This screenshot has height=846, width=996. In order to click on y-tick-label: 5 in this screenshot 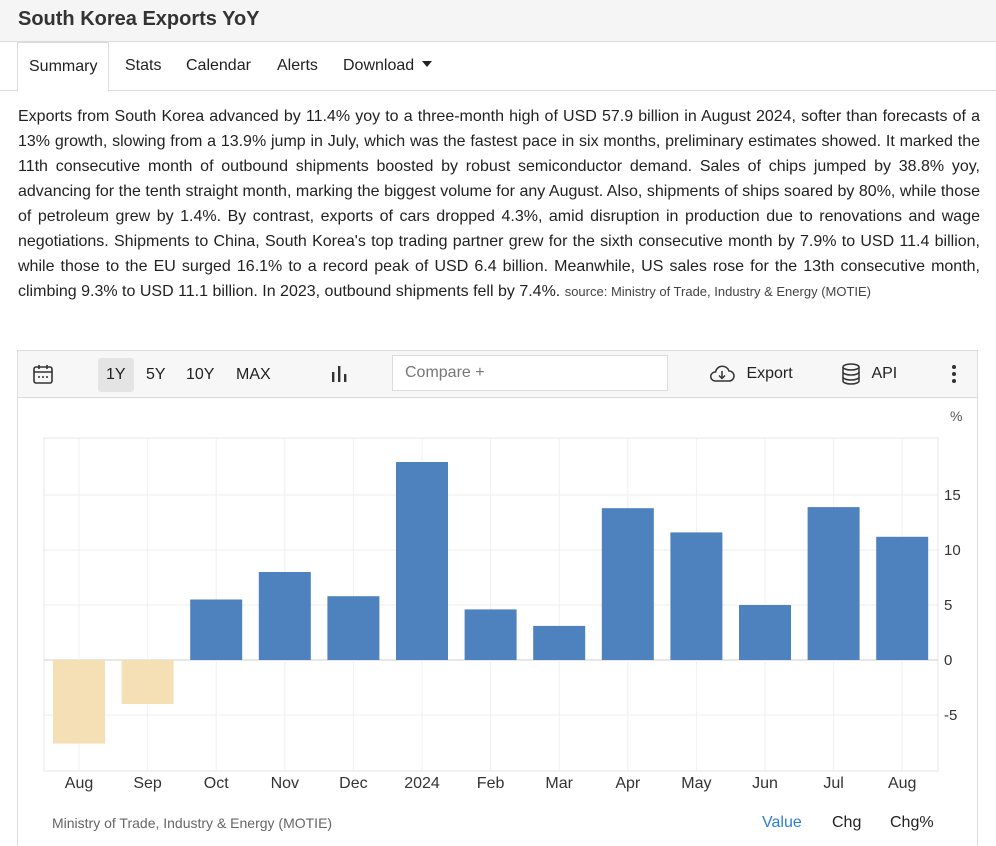, I will do `click(948, 605)`.